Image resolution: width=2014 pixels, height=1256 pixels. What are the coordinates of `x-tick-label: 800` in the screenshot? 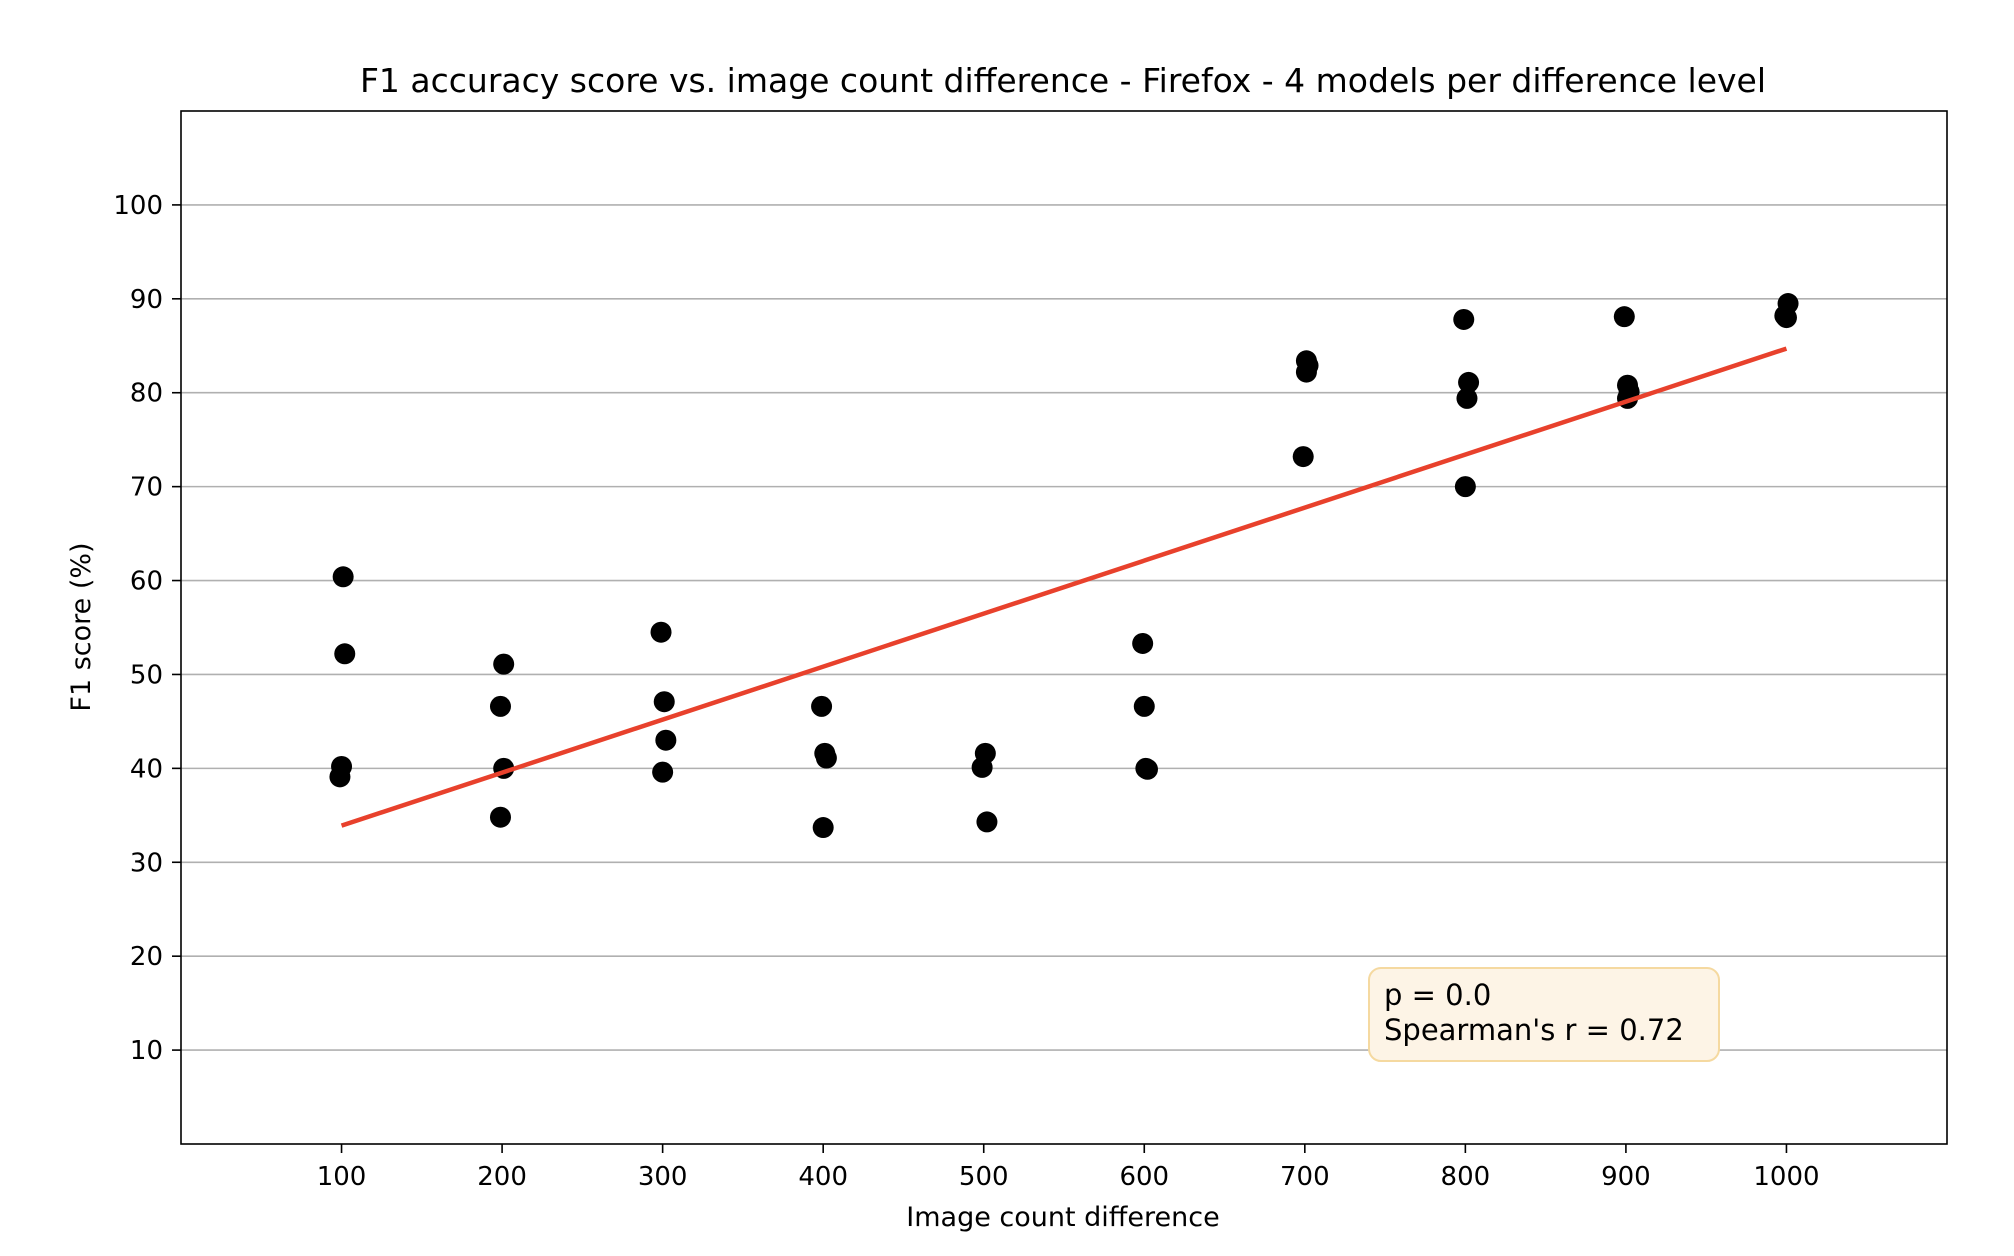 It's located at (1466, 1177).